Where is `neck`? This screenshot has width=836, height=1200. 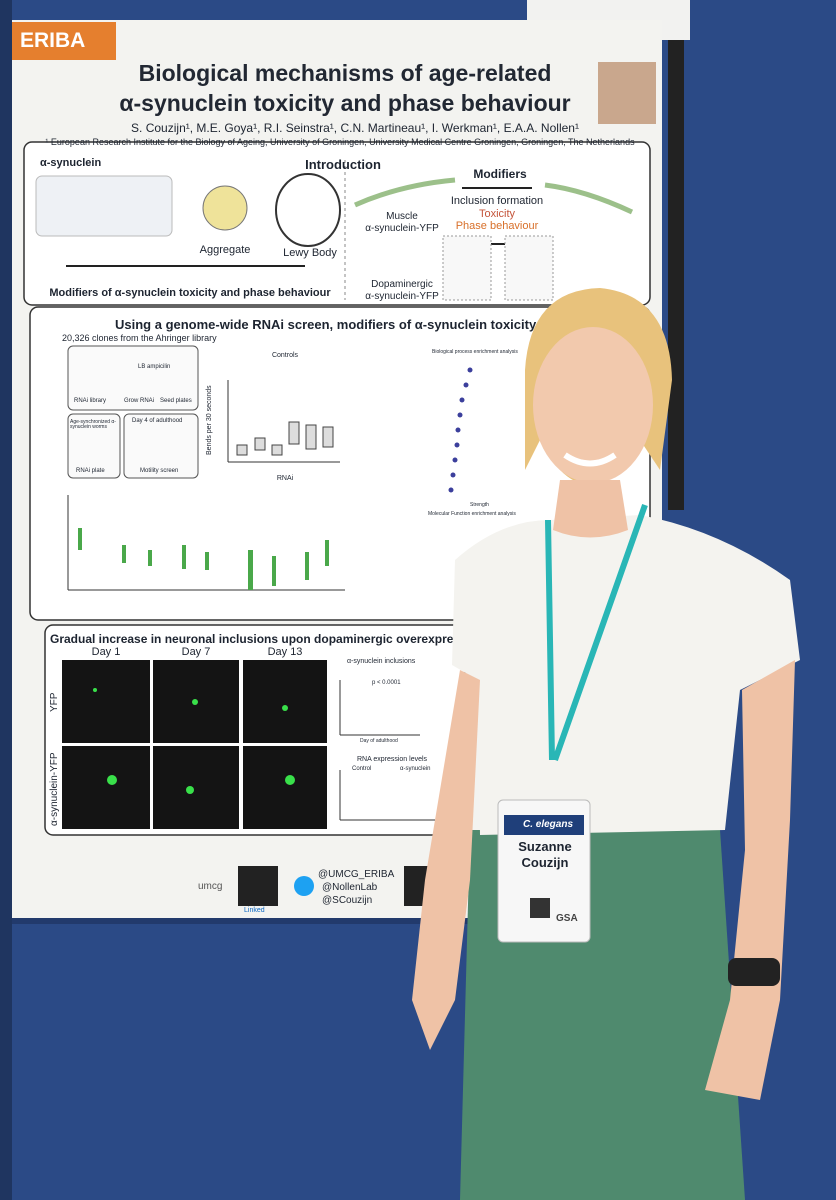
neck is located at coordinates (590, 509).